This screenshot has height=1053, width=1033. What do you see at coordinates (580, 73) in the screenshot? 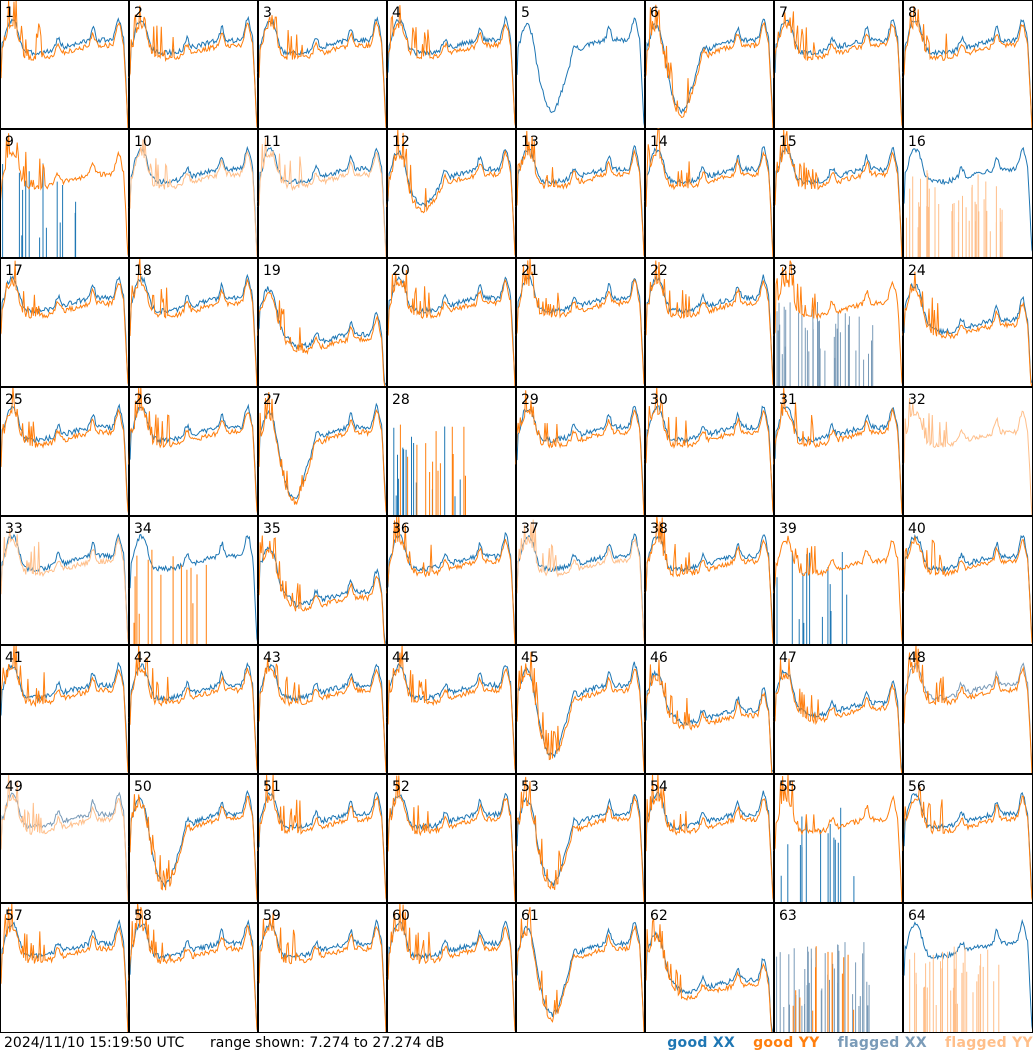
I see `panel-5-xx-trace` at bounding box center [580, 73].